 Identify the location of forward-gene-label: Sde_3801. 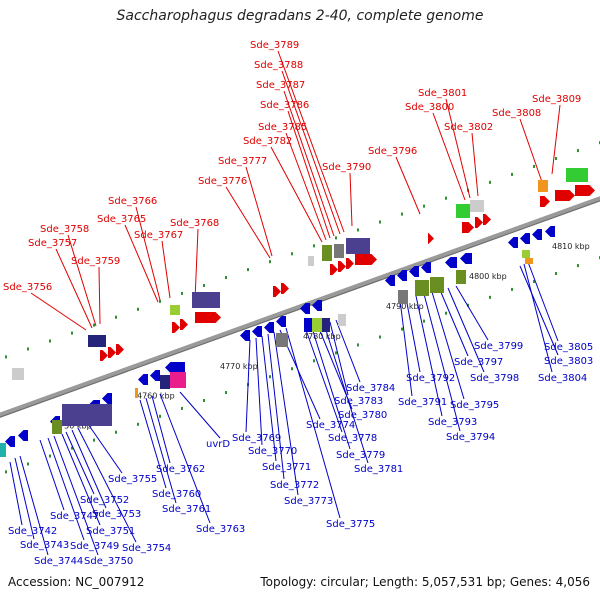
(442, 93).